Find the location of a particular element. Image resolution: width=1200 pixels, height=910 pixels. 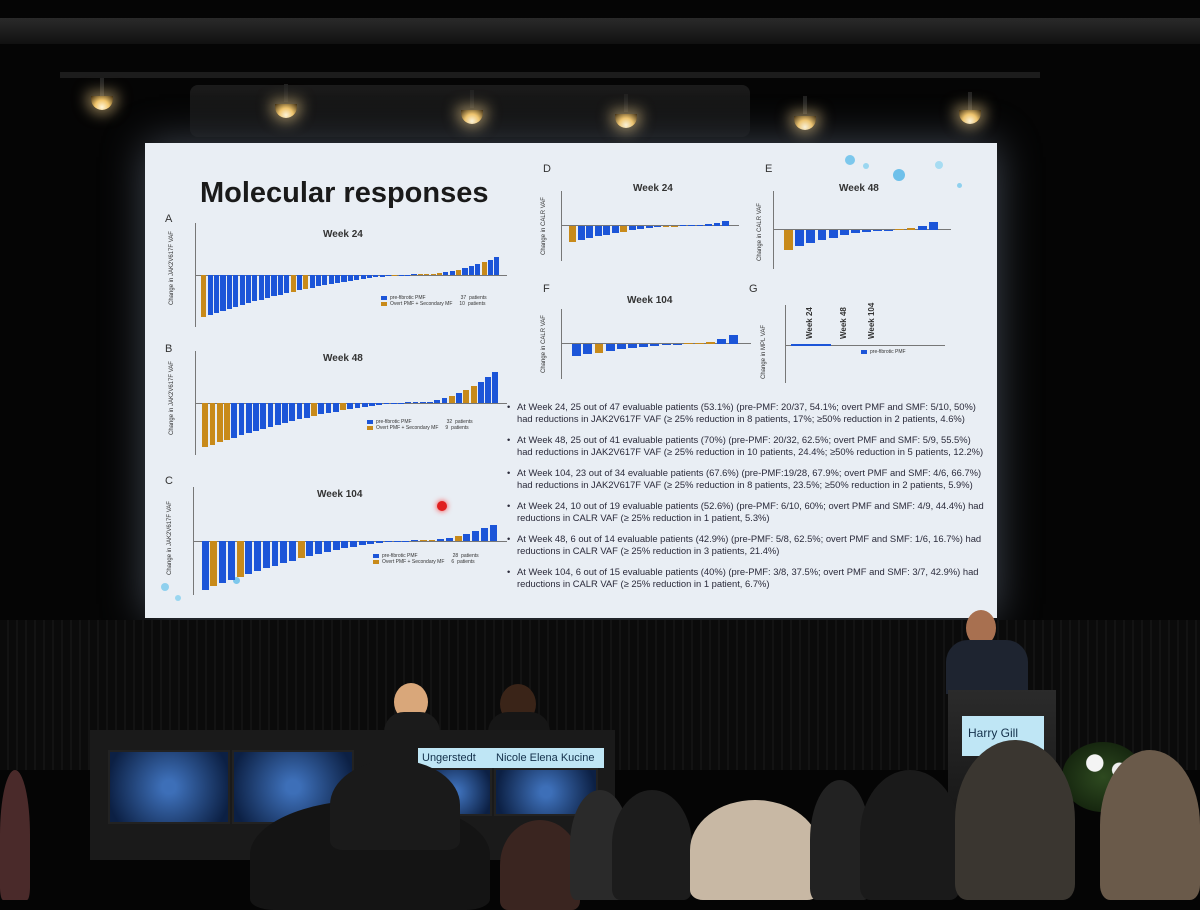

panel-letter-c: C is located at coordinates (169, 481).